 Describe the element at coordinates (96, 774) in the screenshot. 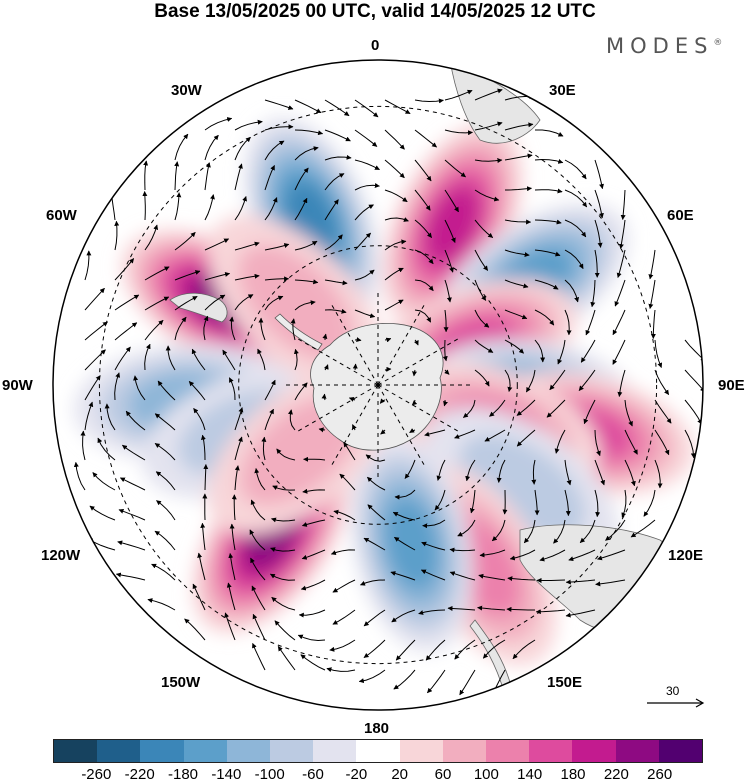

I see `colorbar-tick-label: -260` at that location.